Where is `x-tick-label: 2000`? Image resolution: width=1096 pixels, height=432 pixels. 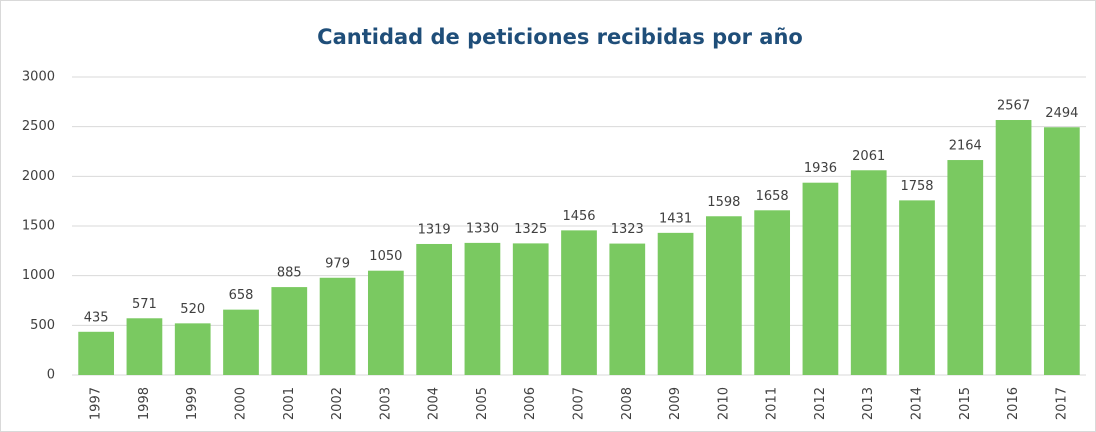
x-tick-label: 2000 is located at coordinates (241, 403).